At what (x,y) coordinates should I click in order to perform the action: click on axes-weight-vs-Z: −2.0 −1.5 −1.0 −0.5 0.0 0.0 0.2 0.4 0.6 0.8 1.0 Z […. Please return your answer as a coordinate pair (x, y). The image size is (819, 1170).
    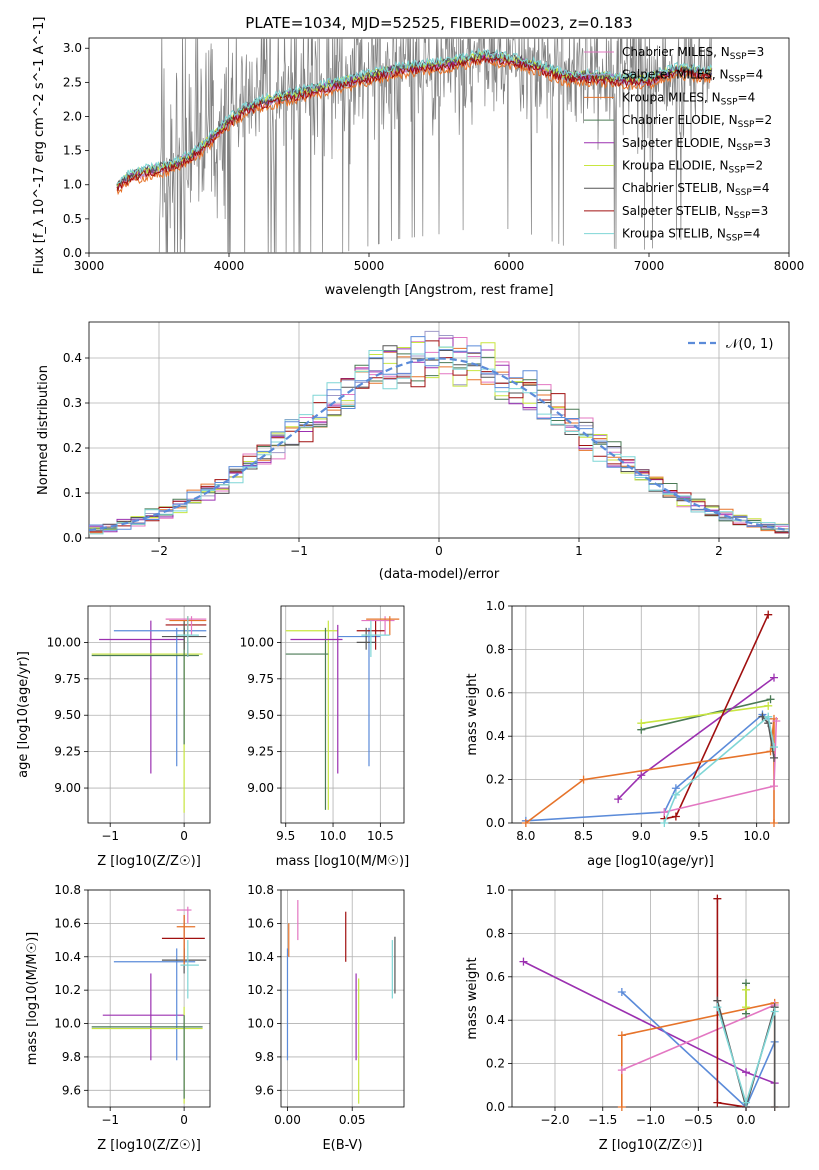
    Looking at the image, I should click on (627, 1018).